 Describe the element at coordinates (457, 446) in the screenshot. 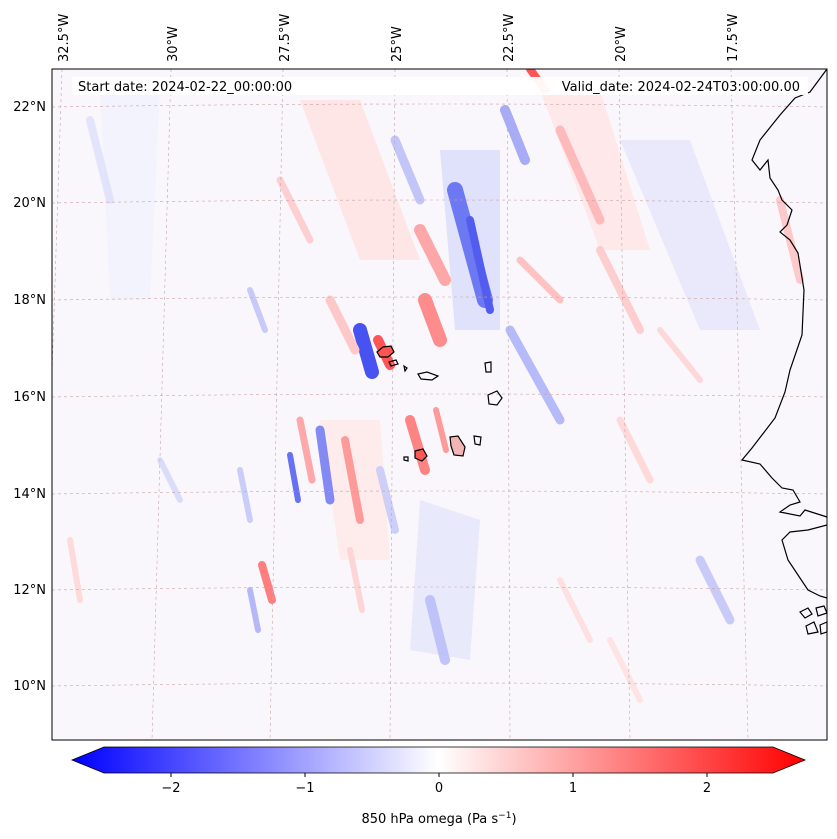

I see `island-santiago` at that location.